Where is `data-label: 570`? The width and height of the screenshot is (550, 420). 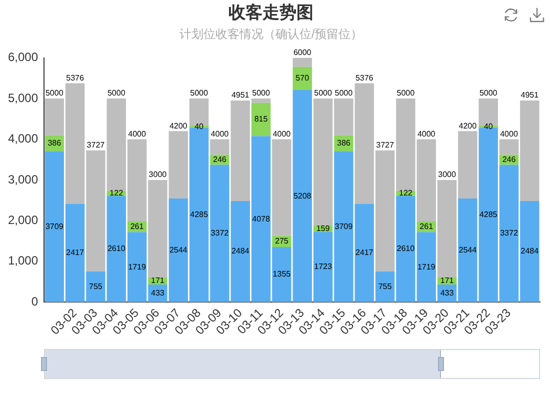
data-label: 570 is located at coordinates (303, 78).